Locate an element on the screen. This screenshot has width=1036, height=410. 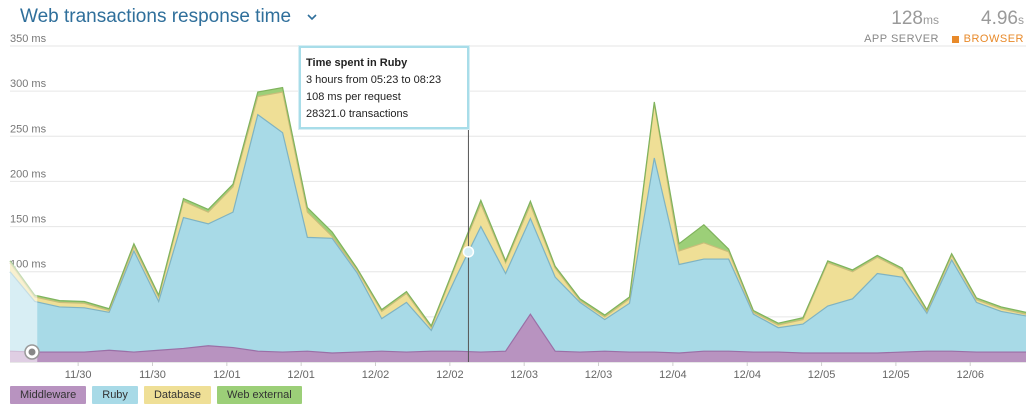
app-server-label: APP SERVER is located at coordinates (901, 39).